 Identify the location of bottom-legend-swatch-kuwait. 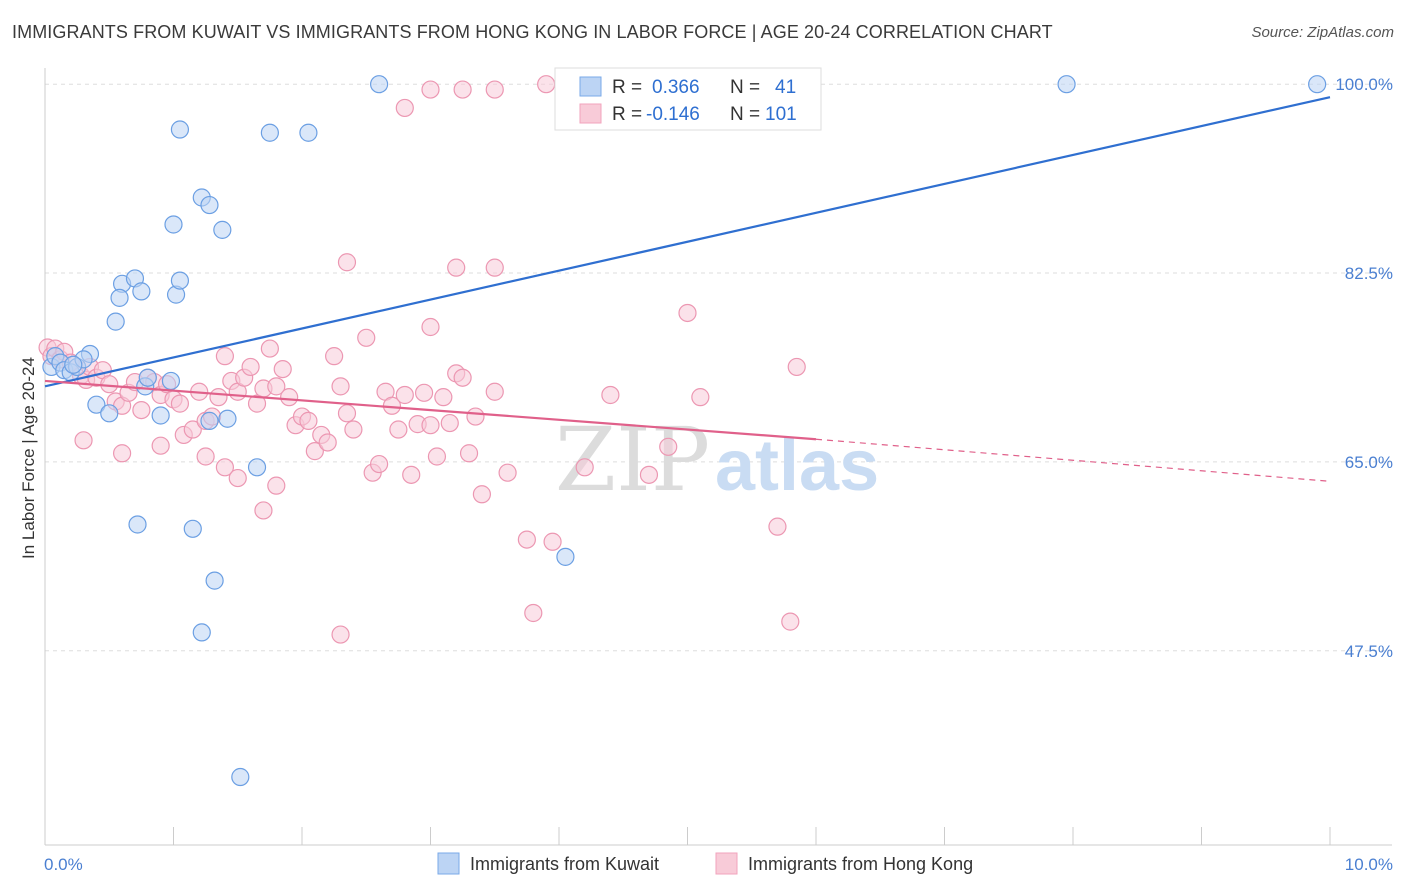
(448, 863).